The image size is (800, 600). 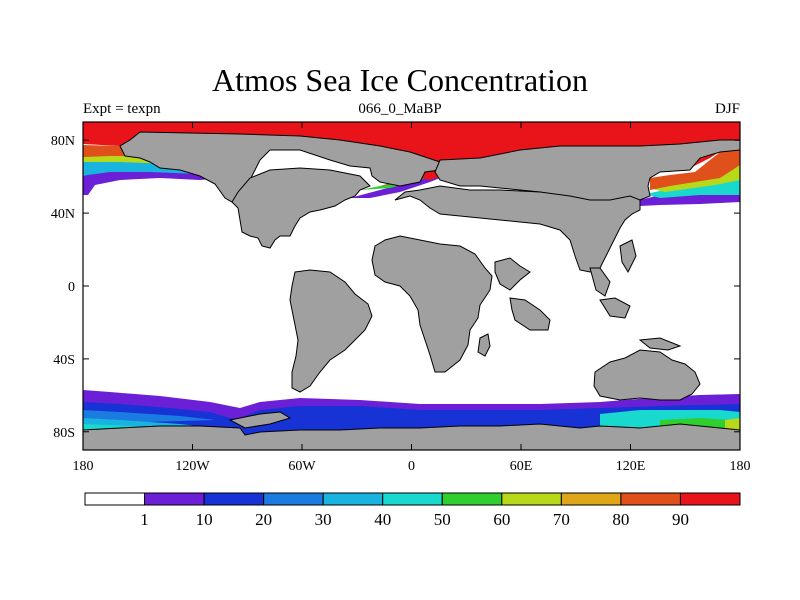 What do you see at coordinates (660, 344) in the screenshot?
I see `new-guinea` at bounding box center [660, 344].